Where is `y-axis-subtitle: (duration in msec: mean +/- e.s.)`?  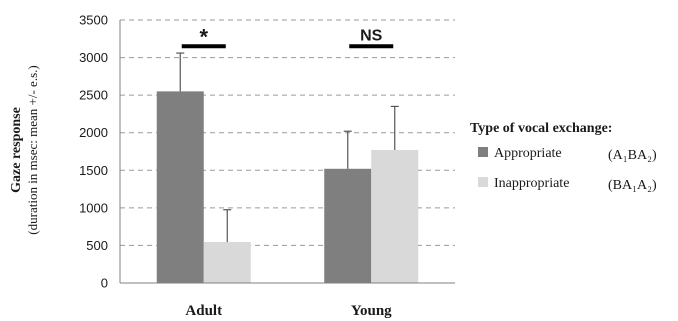
y-axis-subtitle: (duration in msec: mean +/- e.s.) is located at coordinates (32, 149).